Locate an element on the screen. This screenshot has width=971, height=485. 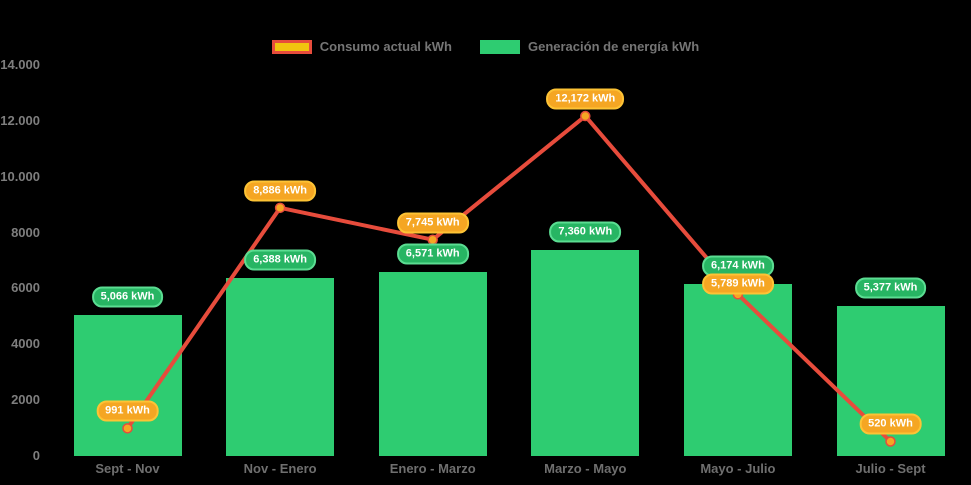
bar-value-label: 6,388 kWh is located at coordinates (280, 260).